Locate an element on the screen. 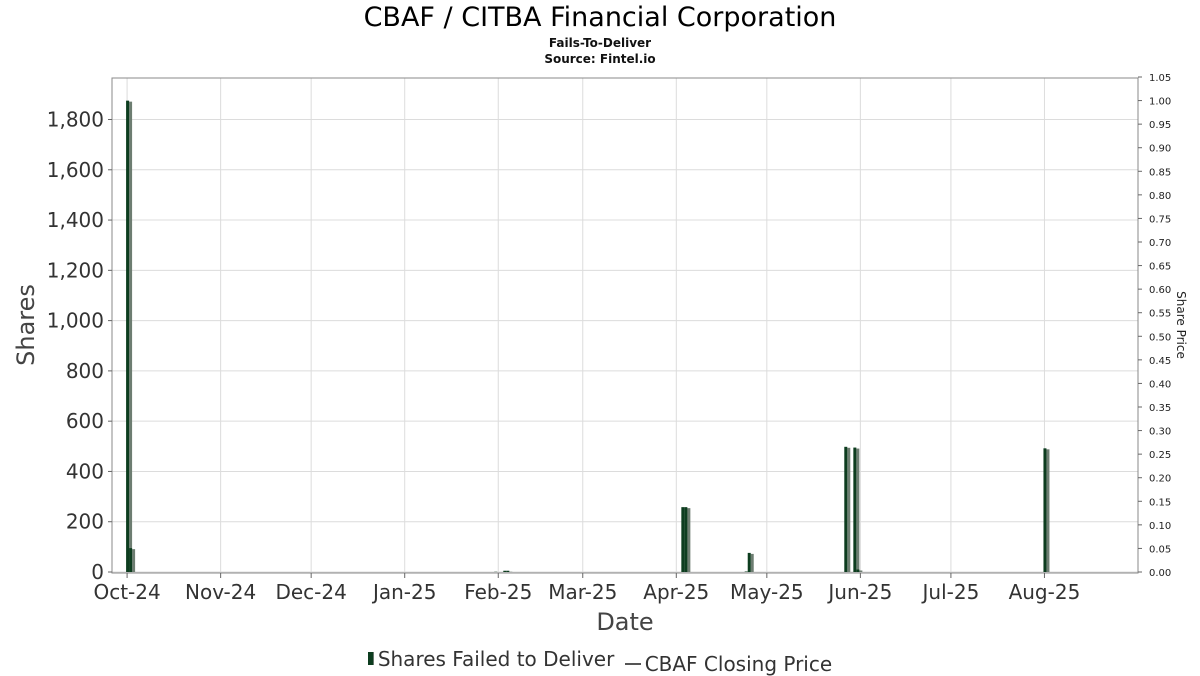  y-tick-label: 800 is located at coordinates (85, 371).